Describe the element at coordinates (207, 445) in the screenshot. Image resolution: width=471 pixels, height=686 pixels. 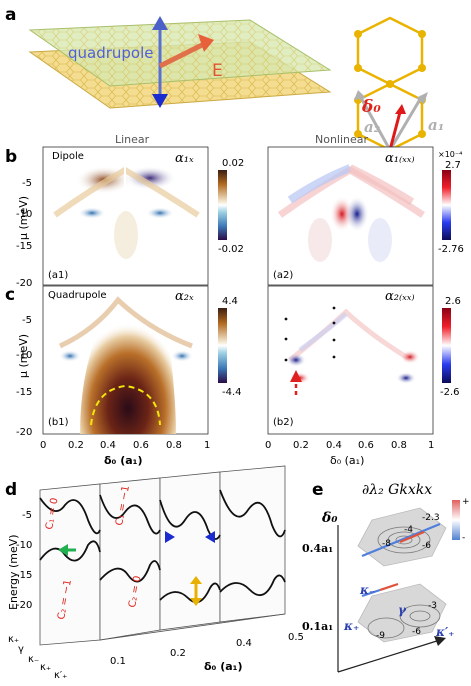
I see `xtick-left-5: 1` at that location.